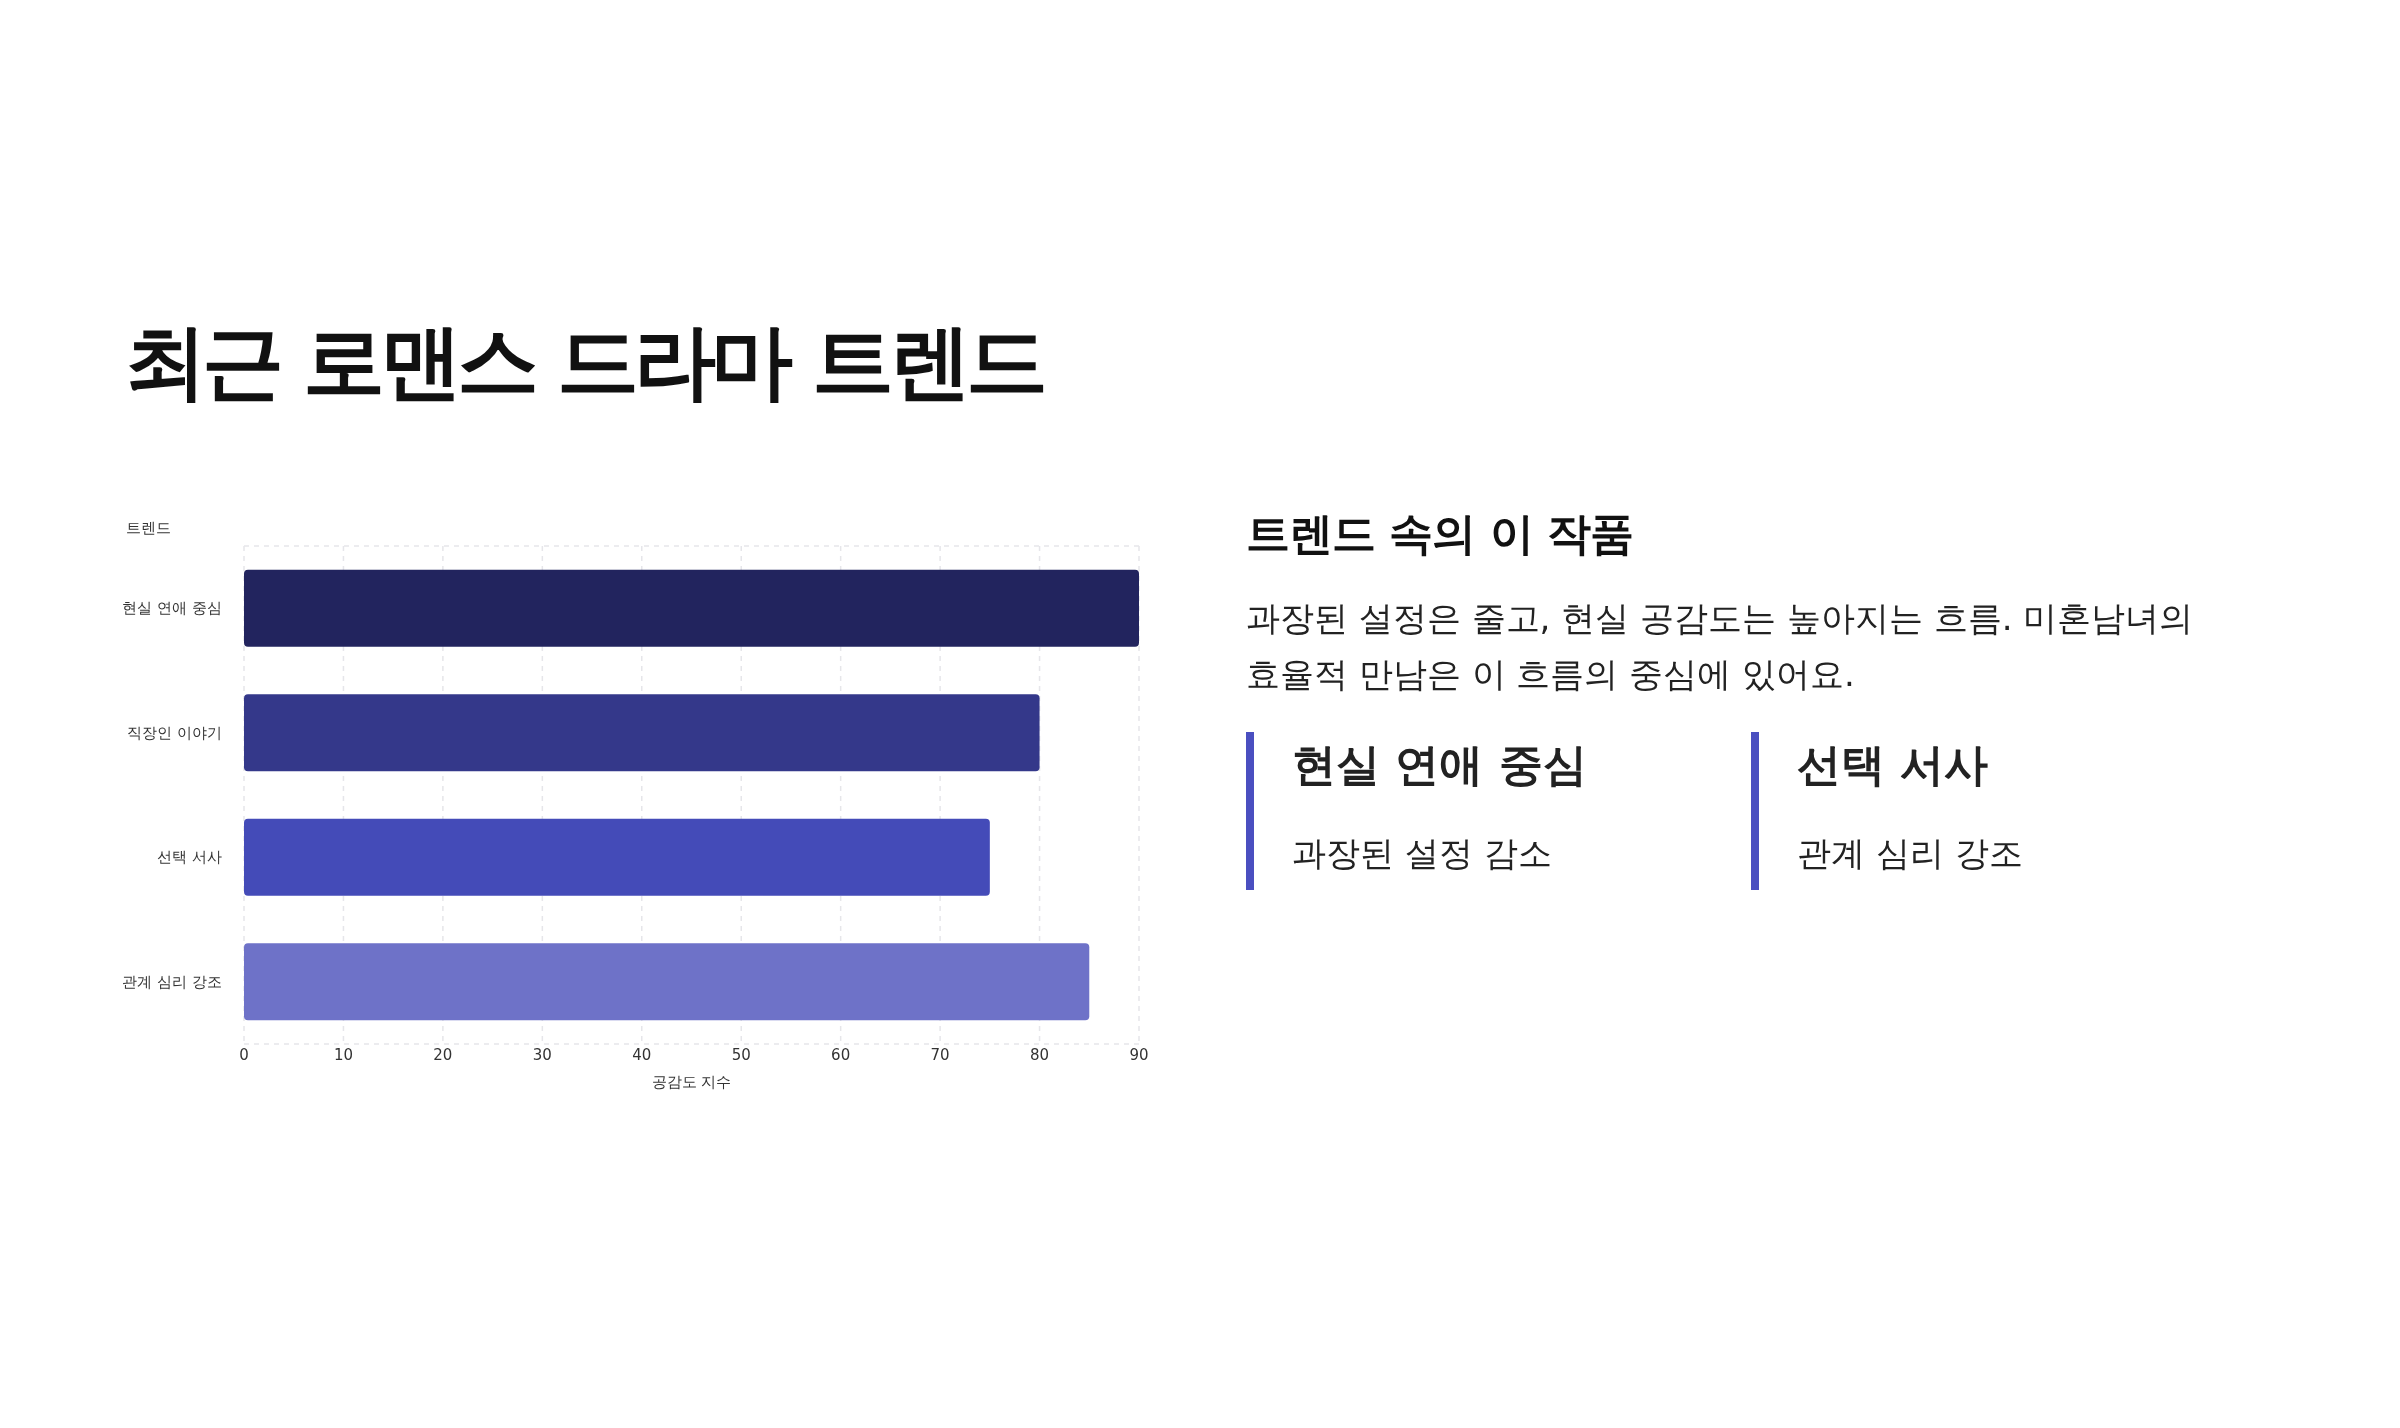  What do you see at coordinates (642, 1055) in the screenshot?
I see `x-tick-label: 40` at bounding box center [642, 1055].